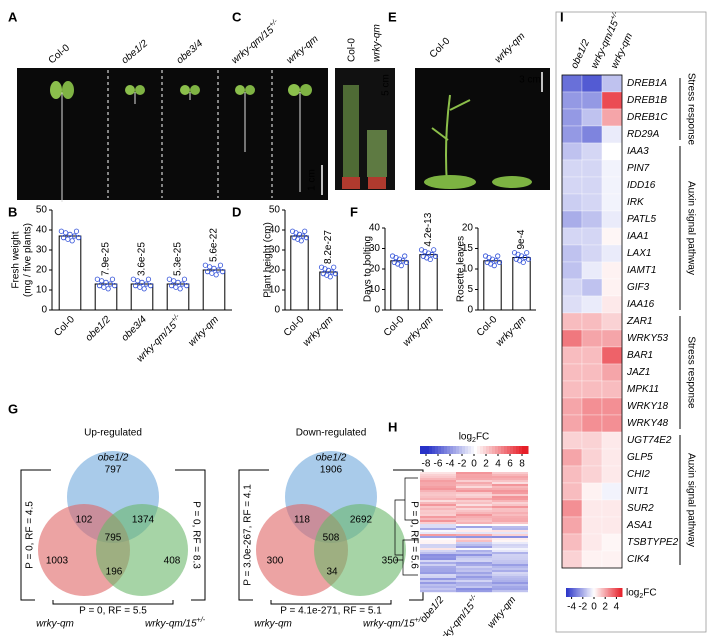 The image size is (709, 636). What do you see at coordinates (413, 535) in the screenshot?
I see `test-stat: P = 0, RF = 5.6` at bounding box center [413, 535].